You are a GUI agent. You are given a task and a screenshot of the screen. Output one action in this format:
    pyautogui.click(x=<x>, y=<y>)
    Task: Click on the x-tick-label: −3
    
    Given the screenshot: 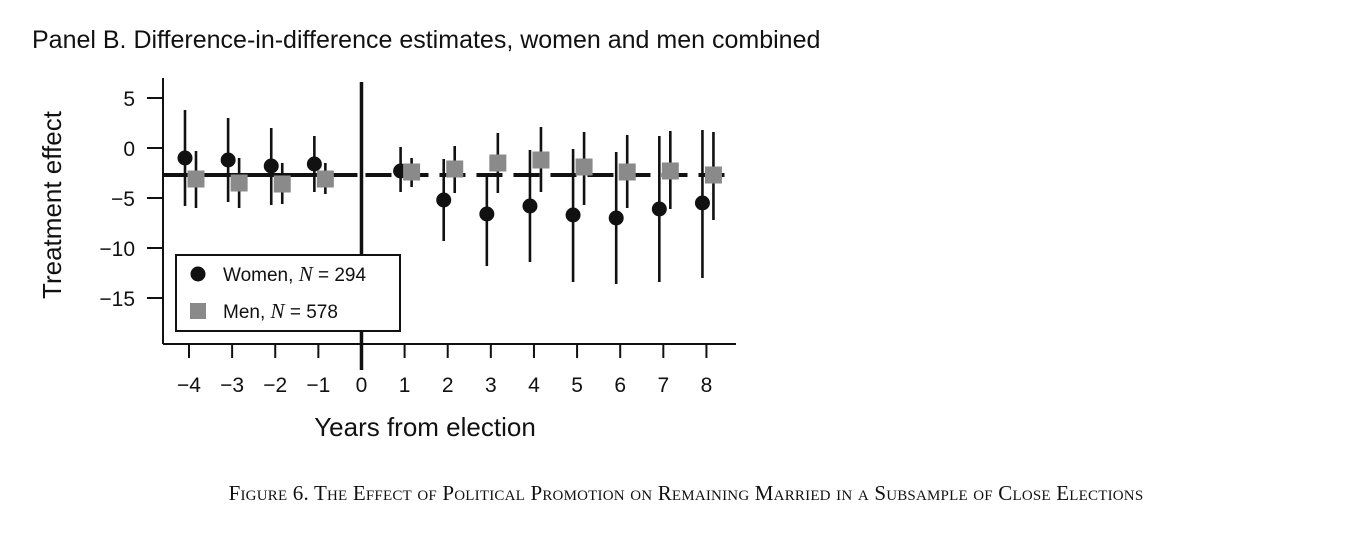 What is the action you would take?
    pyautogui.click(x=232, y=385)
    